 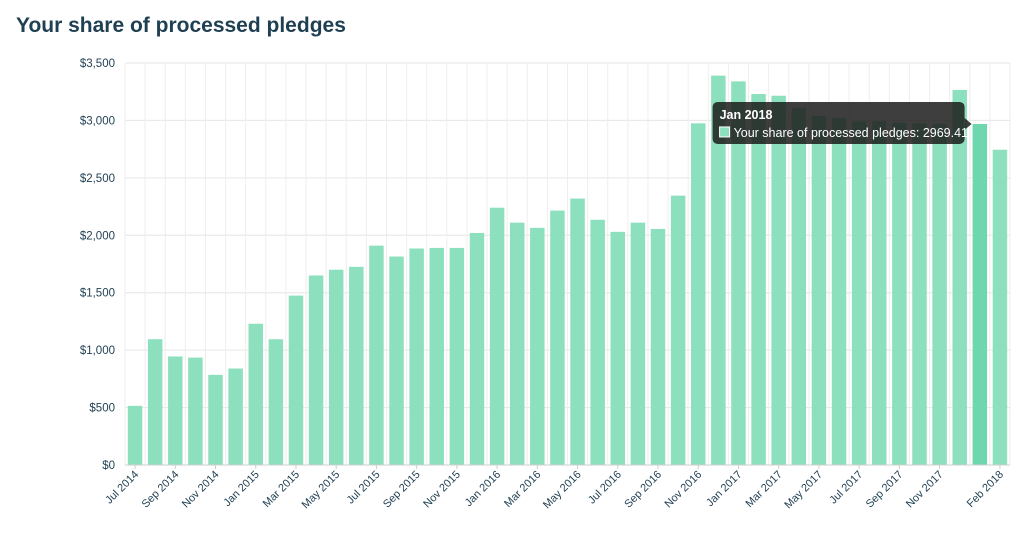 I want to click on bar-jun-2016, so click(x=597, y=342).